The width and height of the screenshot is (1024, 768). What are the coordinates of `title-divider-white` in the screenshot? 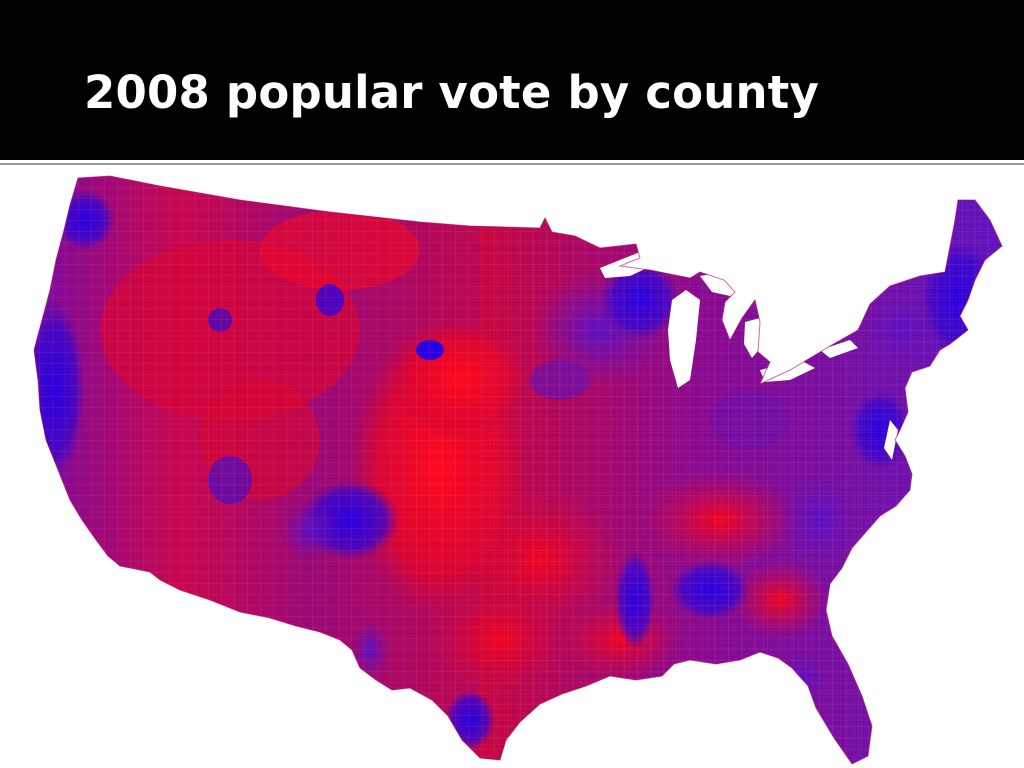 It's located at (512, 161).